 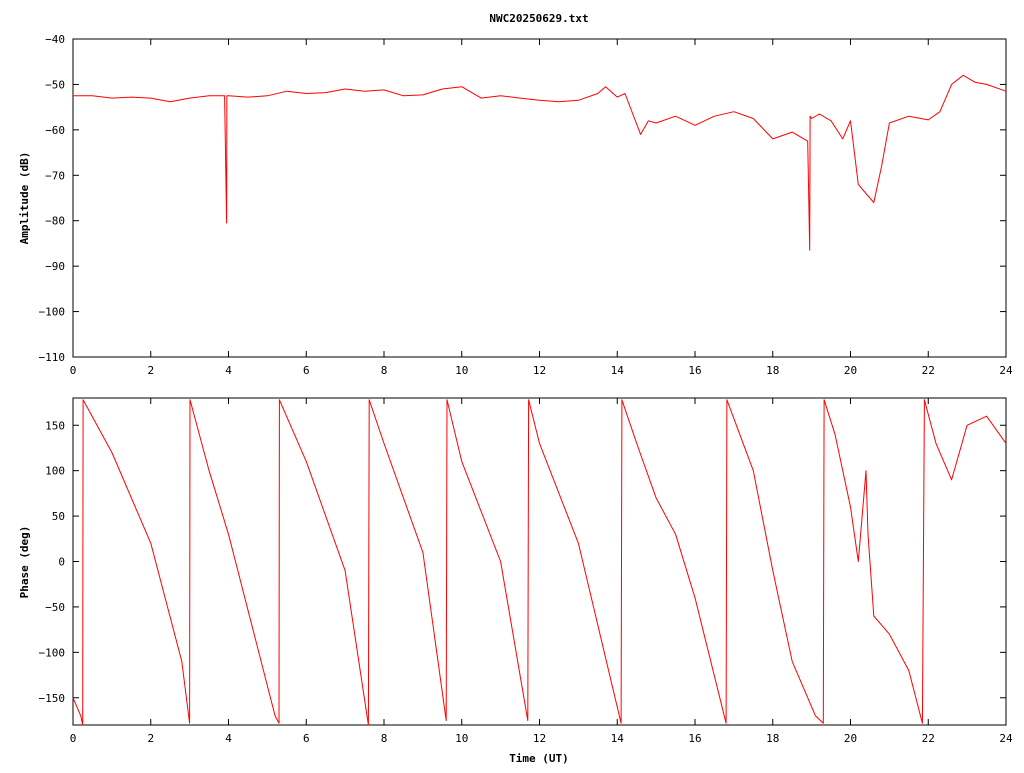 What do you see at coordinates (539, 738) in the screenshot?
I see `phase-x-tick-label: 12` at bounding box center [539, 738].